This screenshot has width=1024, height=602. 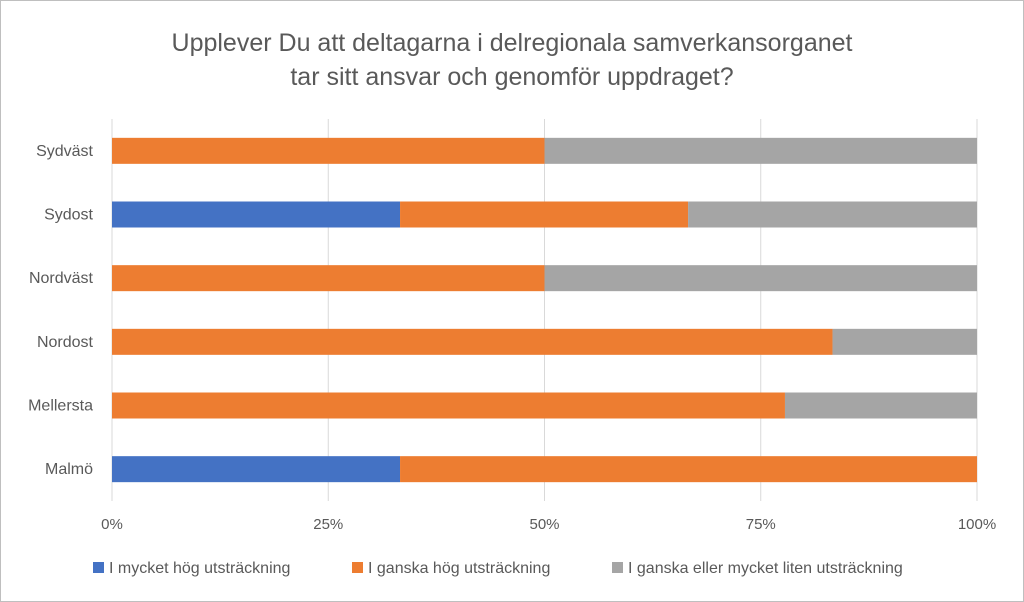 I want to click on x-tick-label: 75%, so click(x=761, y=524).